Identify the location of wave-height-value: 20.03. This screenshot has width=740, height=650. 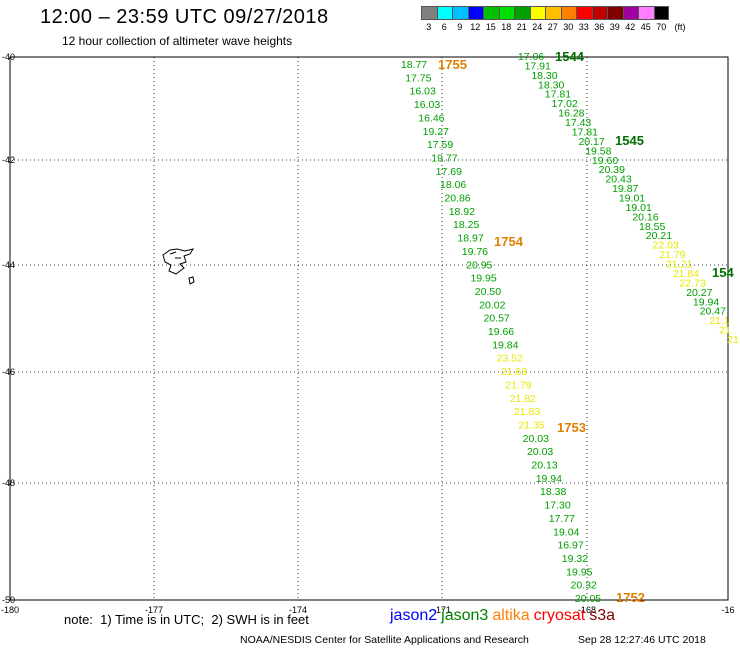
(536, 439).